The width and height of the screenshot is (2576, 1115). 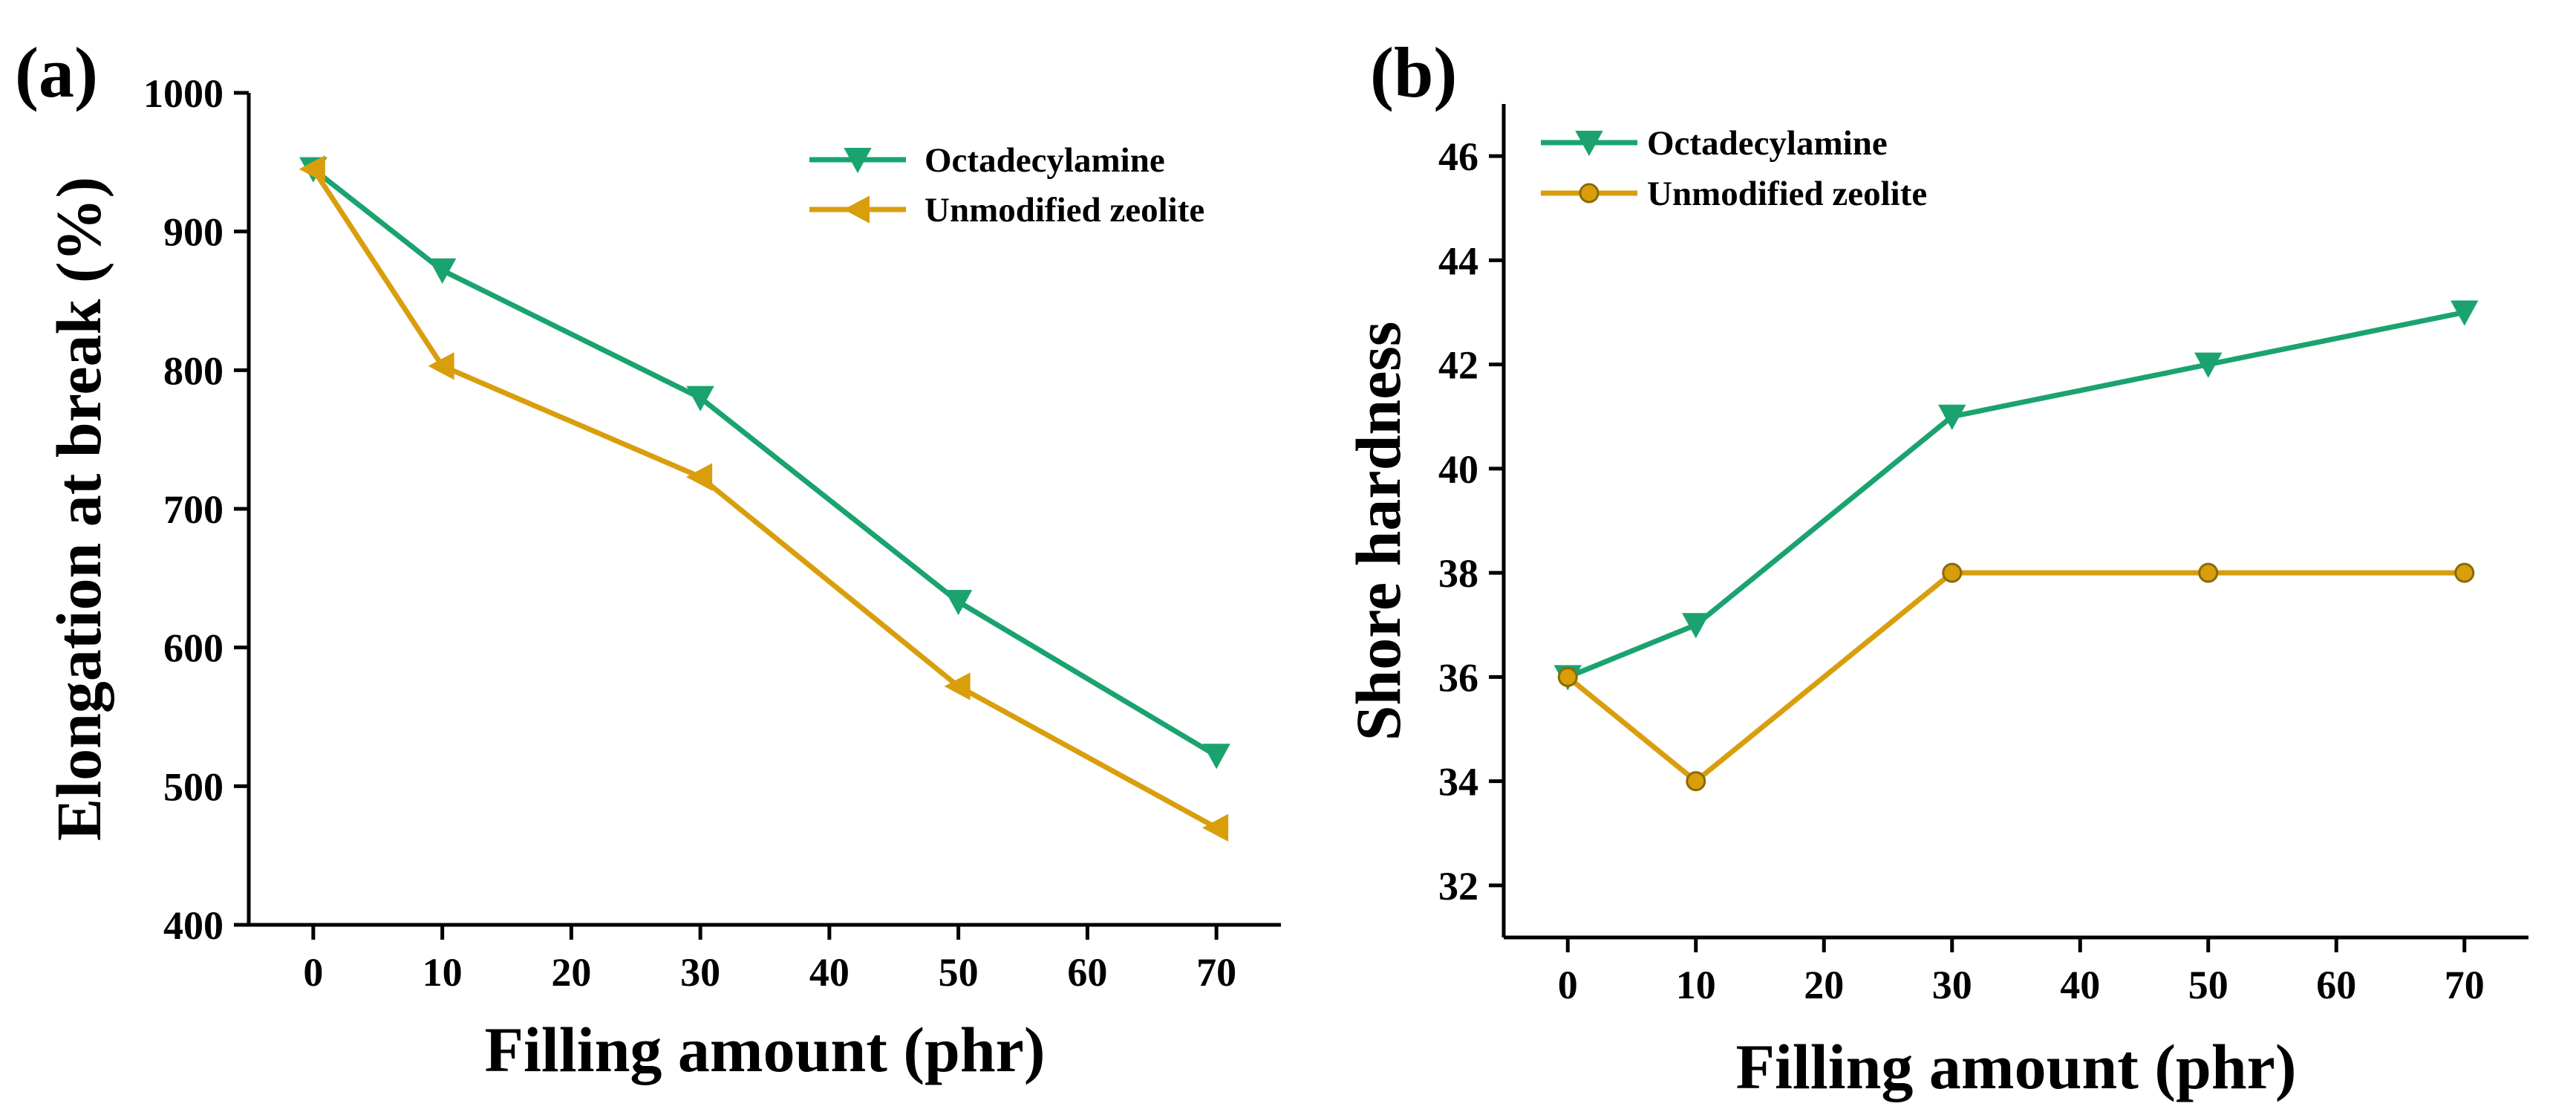 What do you see at coordinates (56, 72) in the screenshot?
I see `panel-a-label: (a)` at bounding box center [56, 72].